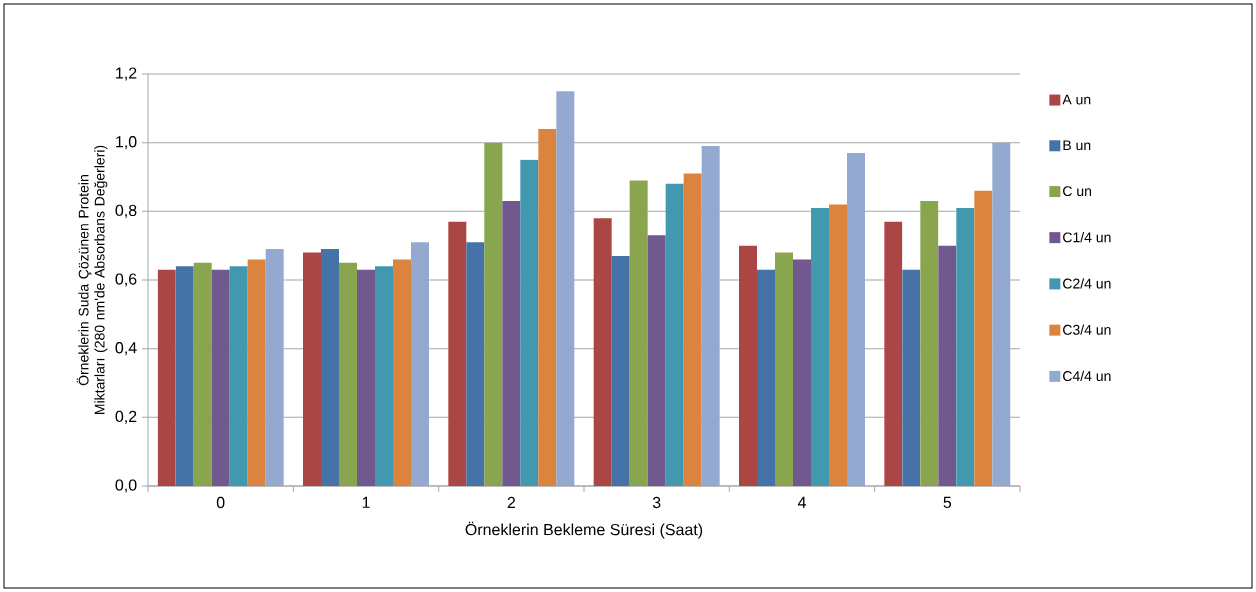  What do you see at coordinates (92, 280) in the screenshot?
I see `y-axis-title: Örneklerin Suda Çözünen Protein Miktarları (280 nm'de Absorbans Değerleri)` at bounding box center [92, 280].